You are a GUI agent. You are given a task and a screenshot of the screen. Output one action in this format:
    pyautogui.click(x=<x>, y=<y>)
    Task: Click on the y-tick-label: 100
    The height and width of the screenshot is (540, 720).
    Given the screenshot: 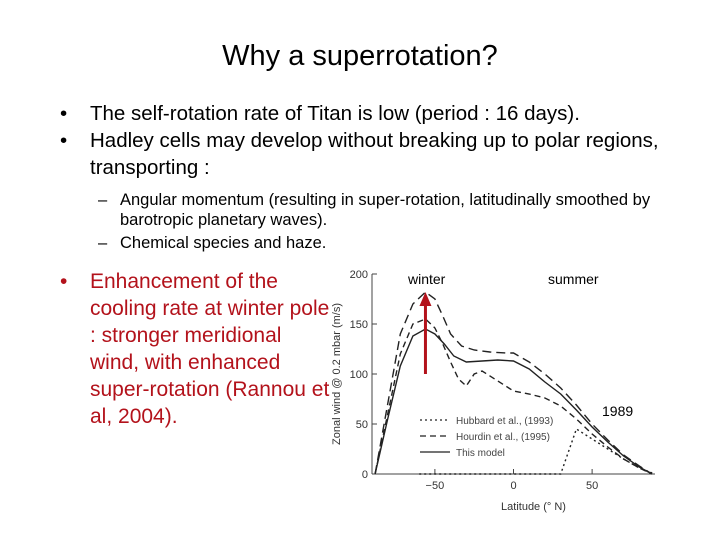 What is the action you would take?
    pyautogui.click(x=359, y=375)
    